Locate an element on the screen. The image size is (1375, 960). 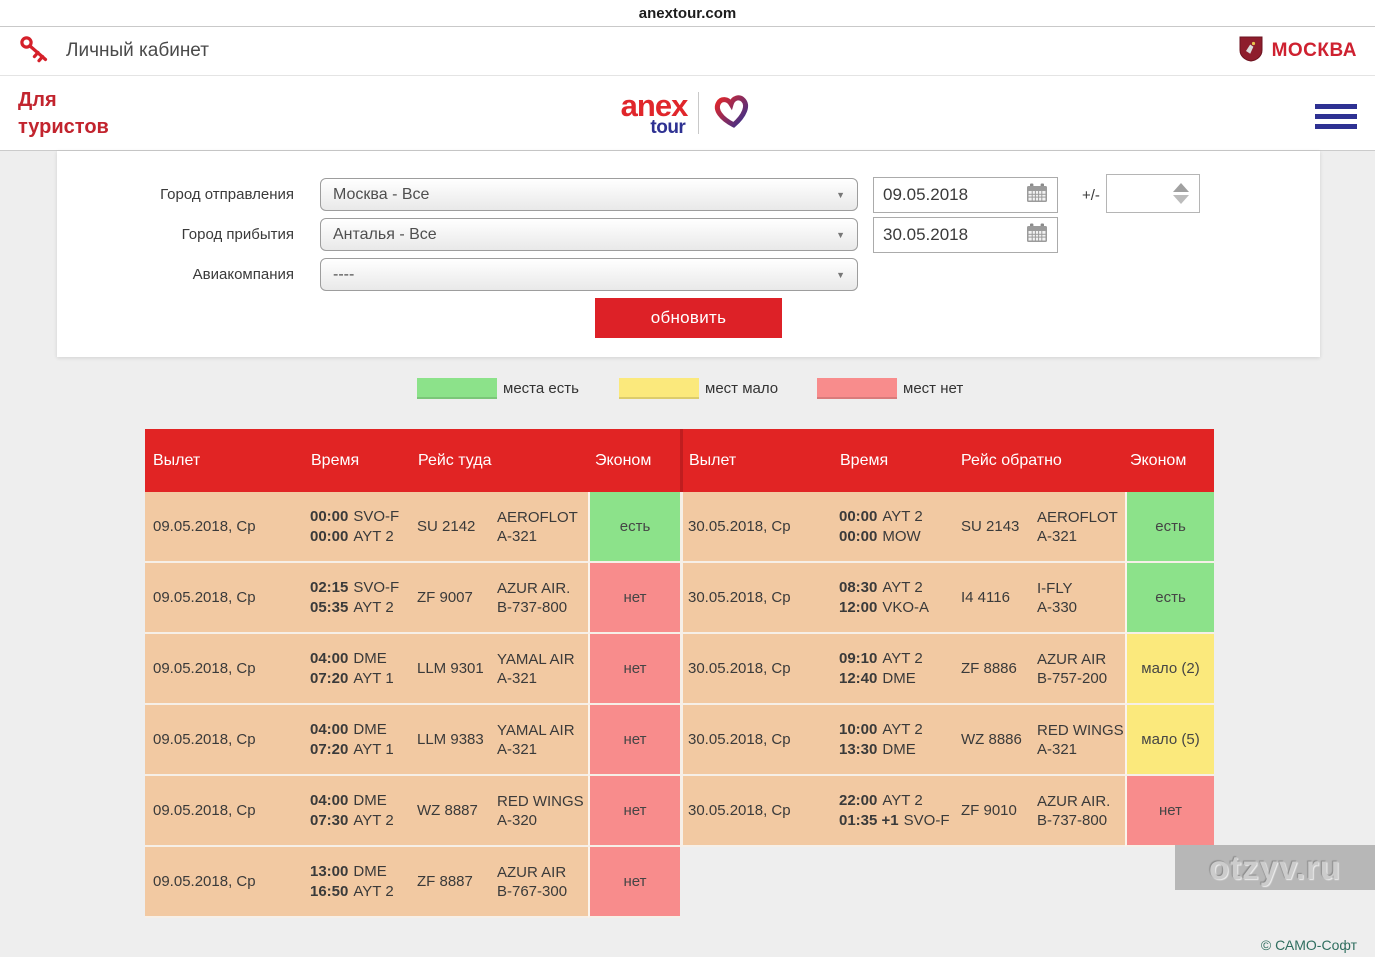
plusminus-label: +/- is located at coordinates (1091, 195).